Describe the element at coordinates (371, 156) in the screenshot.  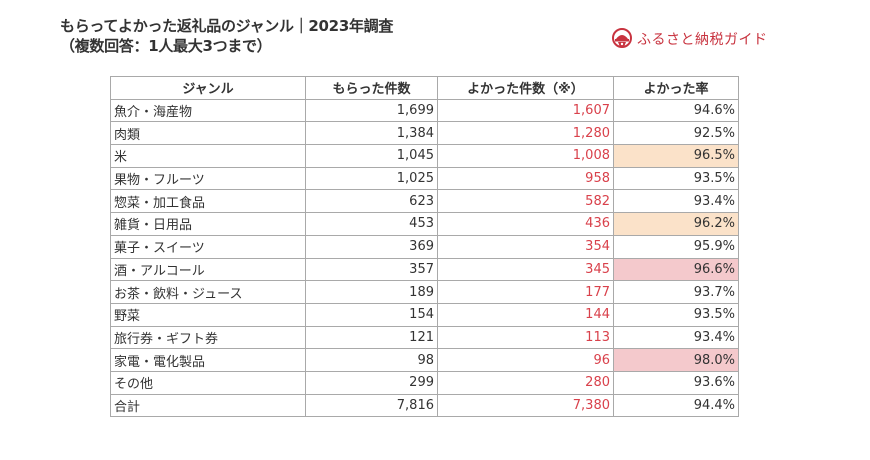
I see `received-count-cell: 1,045` at that location.